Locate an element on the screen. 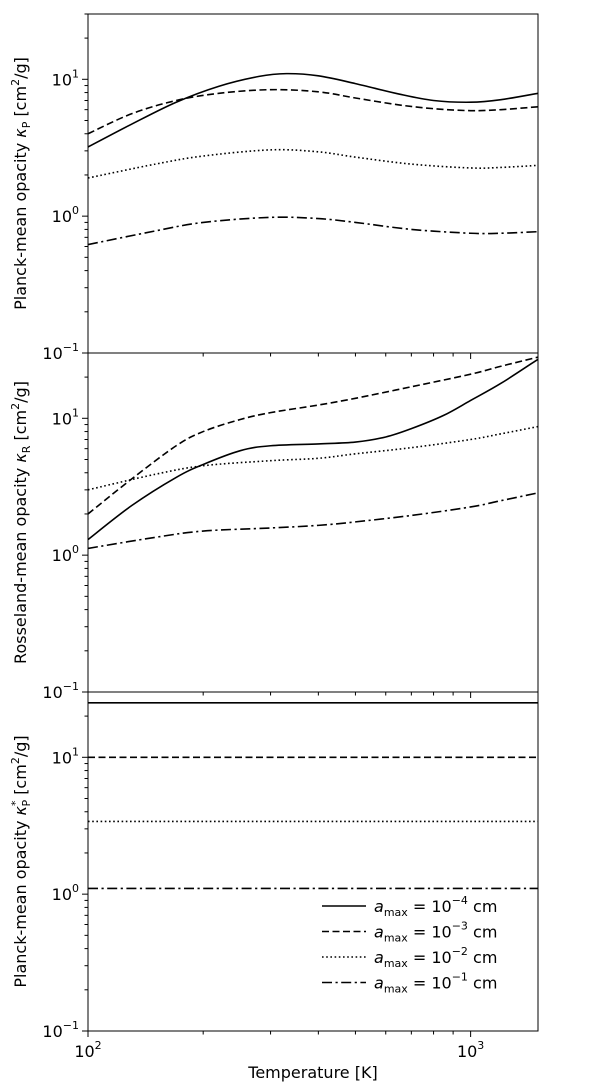 The width and height of the screenshot is (598, 1089). legend-label: amax = 10−2 cm is located at coordinates (435, 957).